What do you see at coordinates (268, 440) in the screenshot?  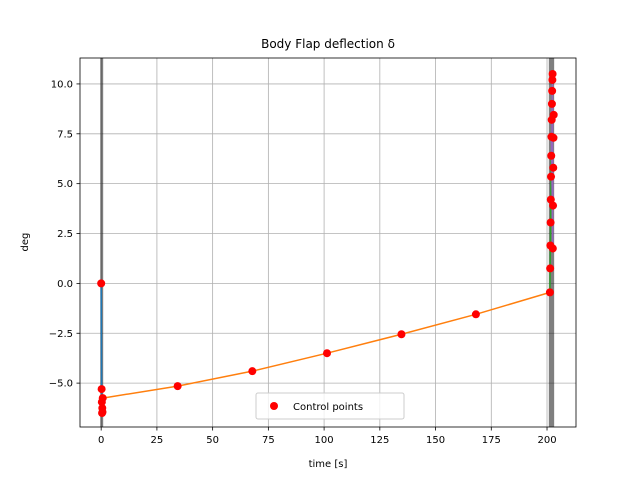 I see `x-tick-label: 75` at bounding box center [268, 440].